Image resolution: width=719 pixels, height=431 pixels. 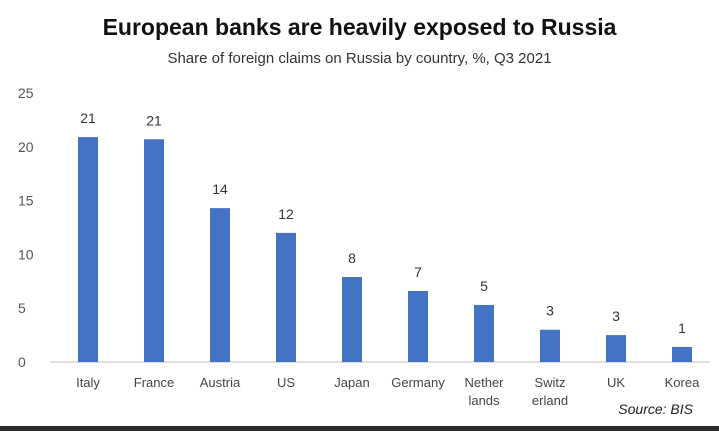 I want to click on x-tick-label: US, so click(x=286, y=382).